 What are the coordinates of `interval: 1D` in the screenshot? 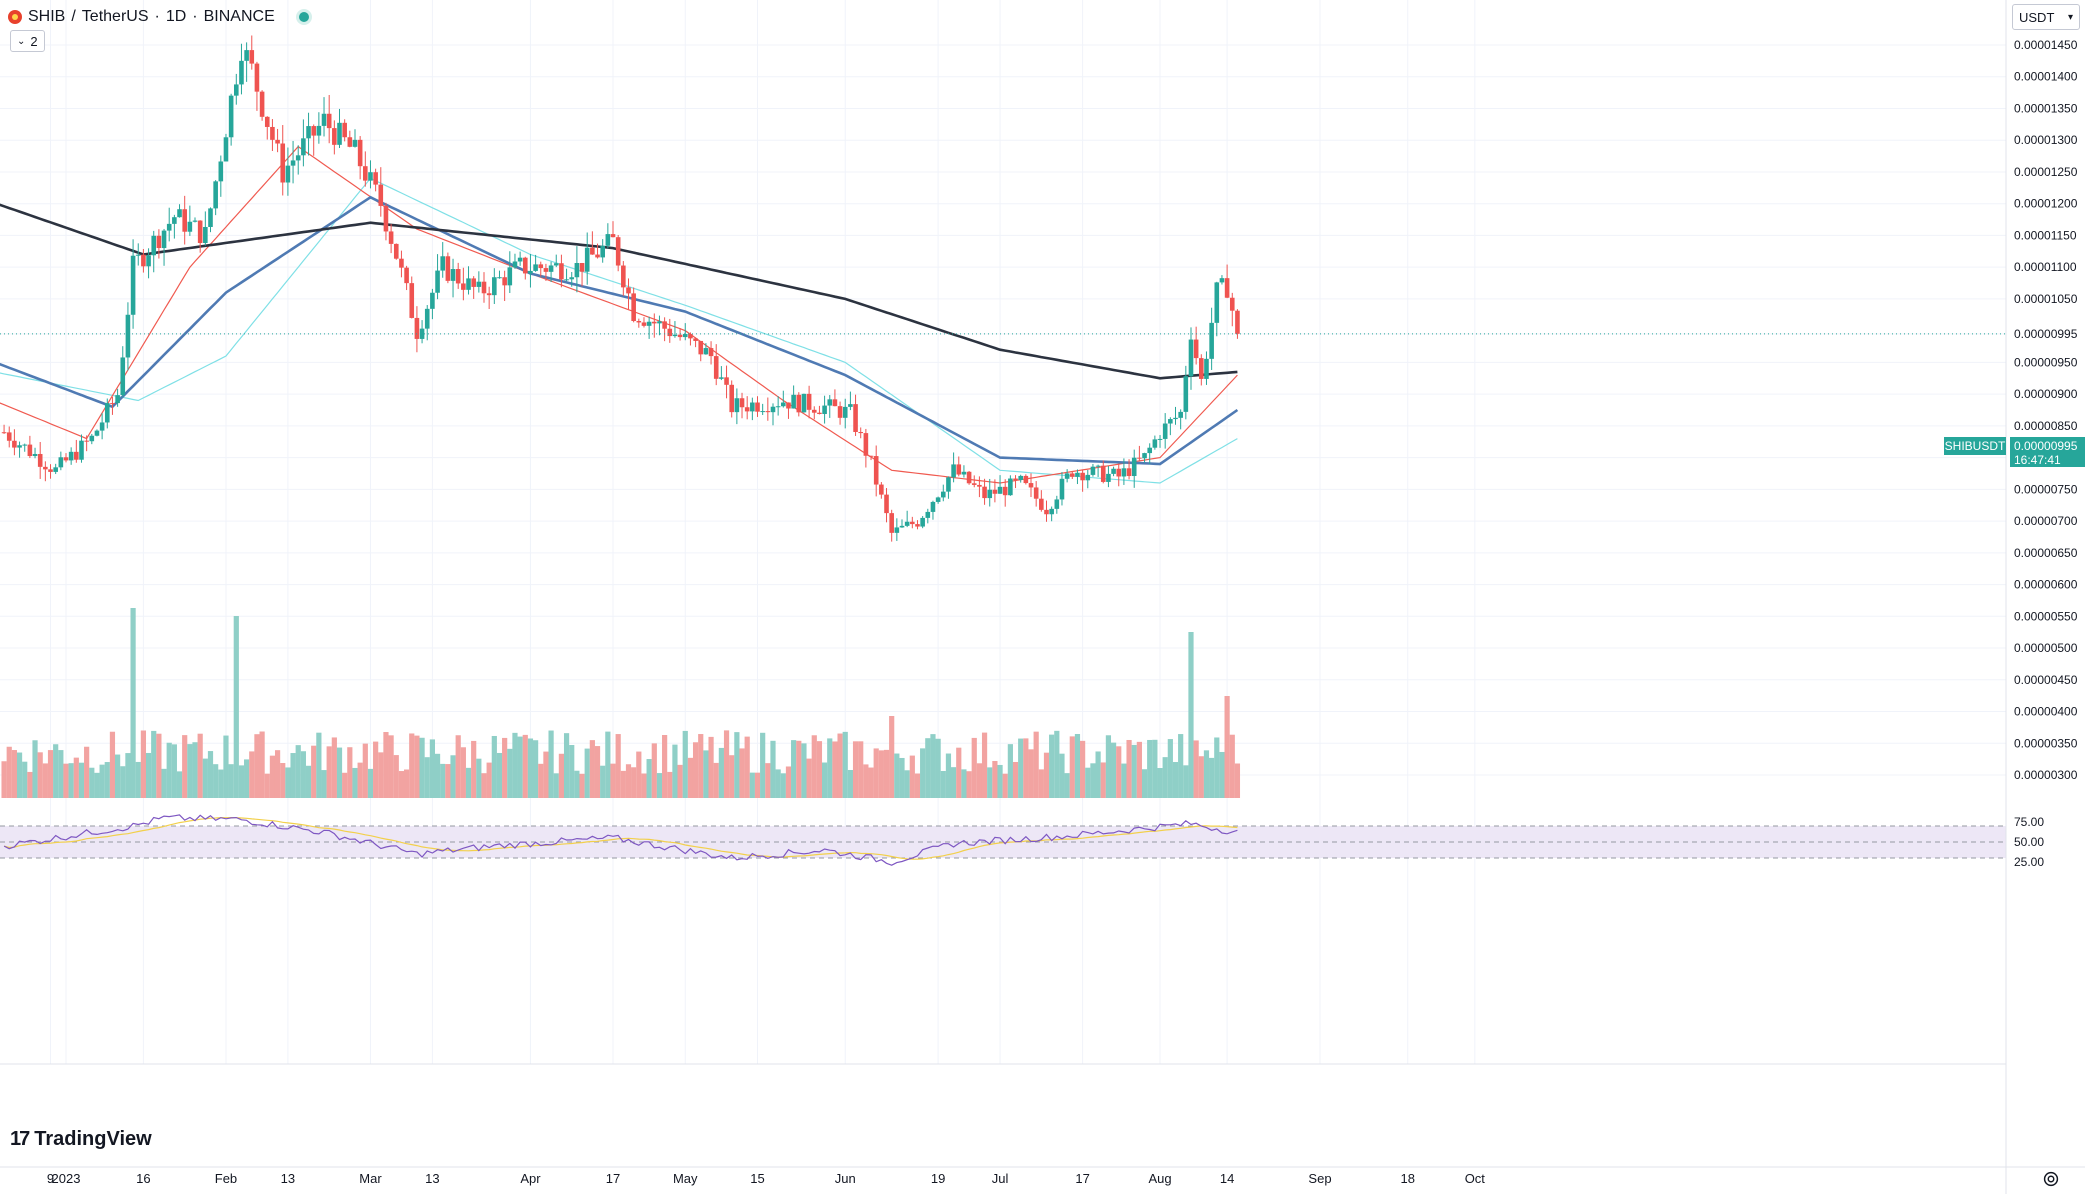 It's located at (176, 16).